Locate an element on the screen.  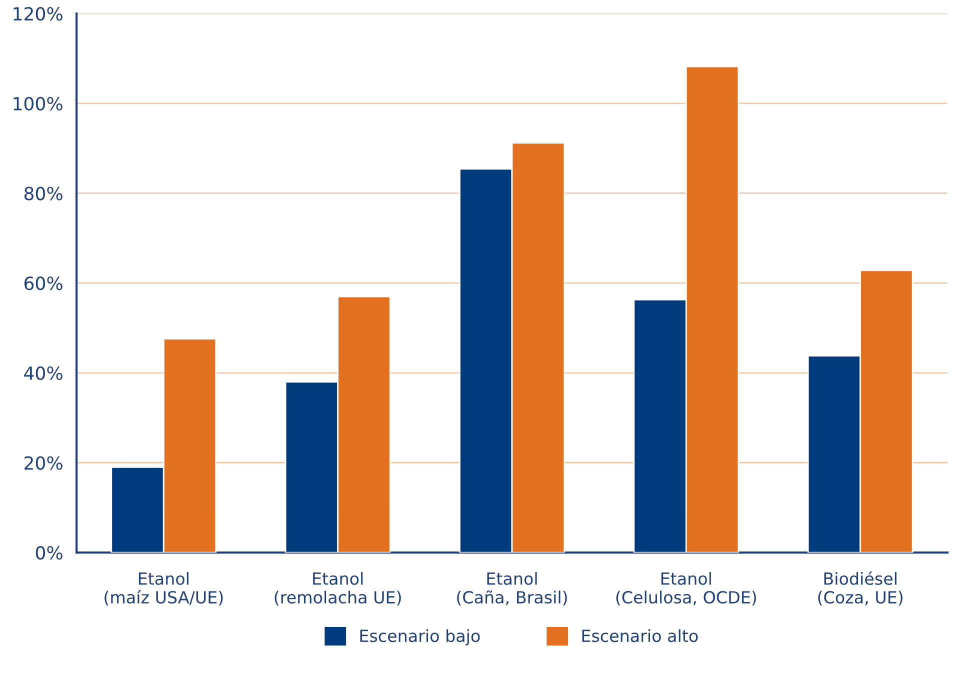
legend-label: Escenario alto is located at coordinates (640, 635).